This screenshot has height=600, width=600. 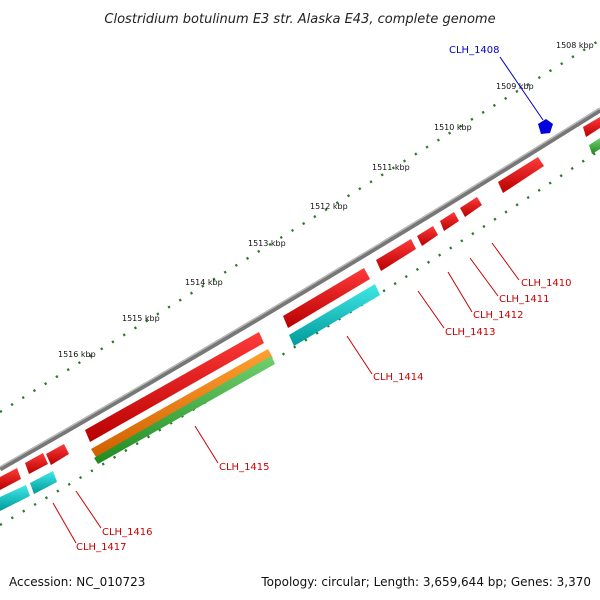 I want to click on gene-feature-clh-1415-orange, so click(x=182, y=403).